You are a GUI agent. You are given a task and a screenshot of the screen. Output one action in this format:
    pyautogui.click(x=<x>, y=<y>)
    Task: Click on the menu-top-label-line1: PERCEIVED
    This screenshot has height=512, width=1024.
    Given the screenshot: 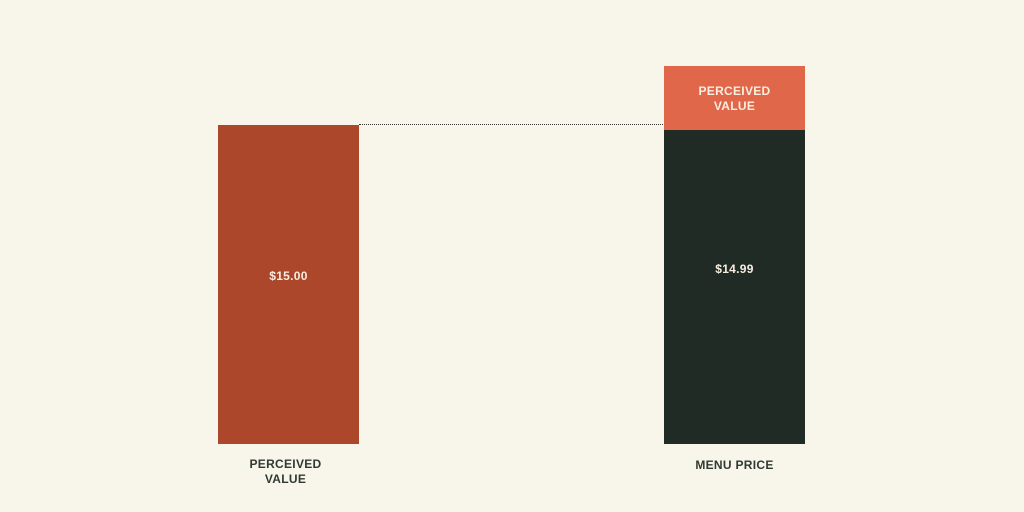 What is the action you would take?
    pyautogui.click(x=734, y=91)
    